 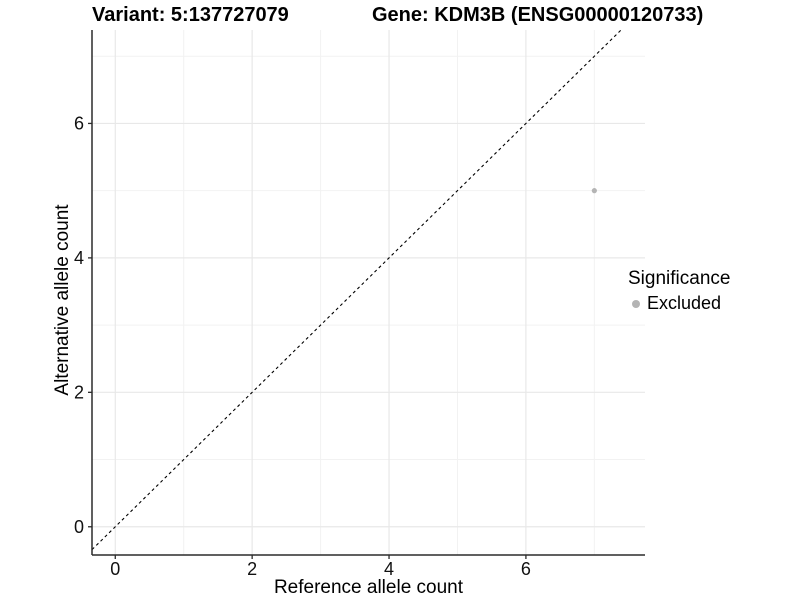 What do you see at coordinates (368, 587) in the screenshot?
I see `x-axis-title: Reference allele count` at bounding box center [368, 587].